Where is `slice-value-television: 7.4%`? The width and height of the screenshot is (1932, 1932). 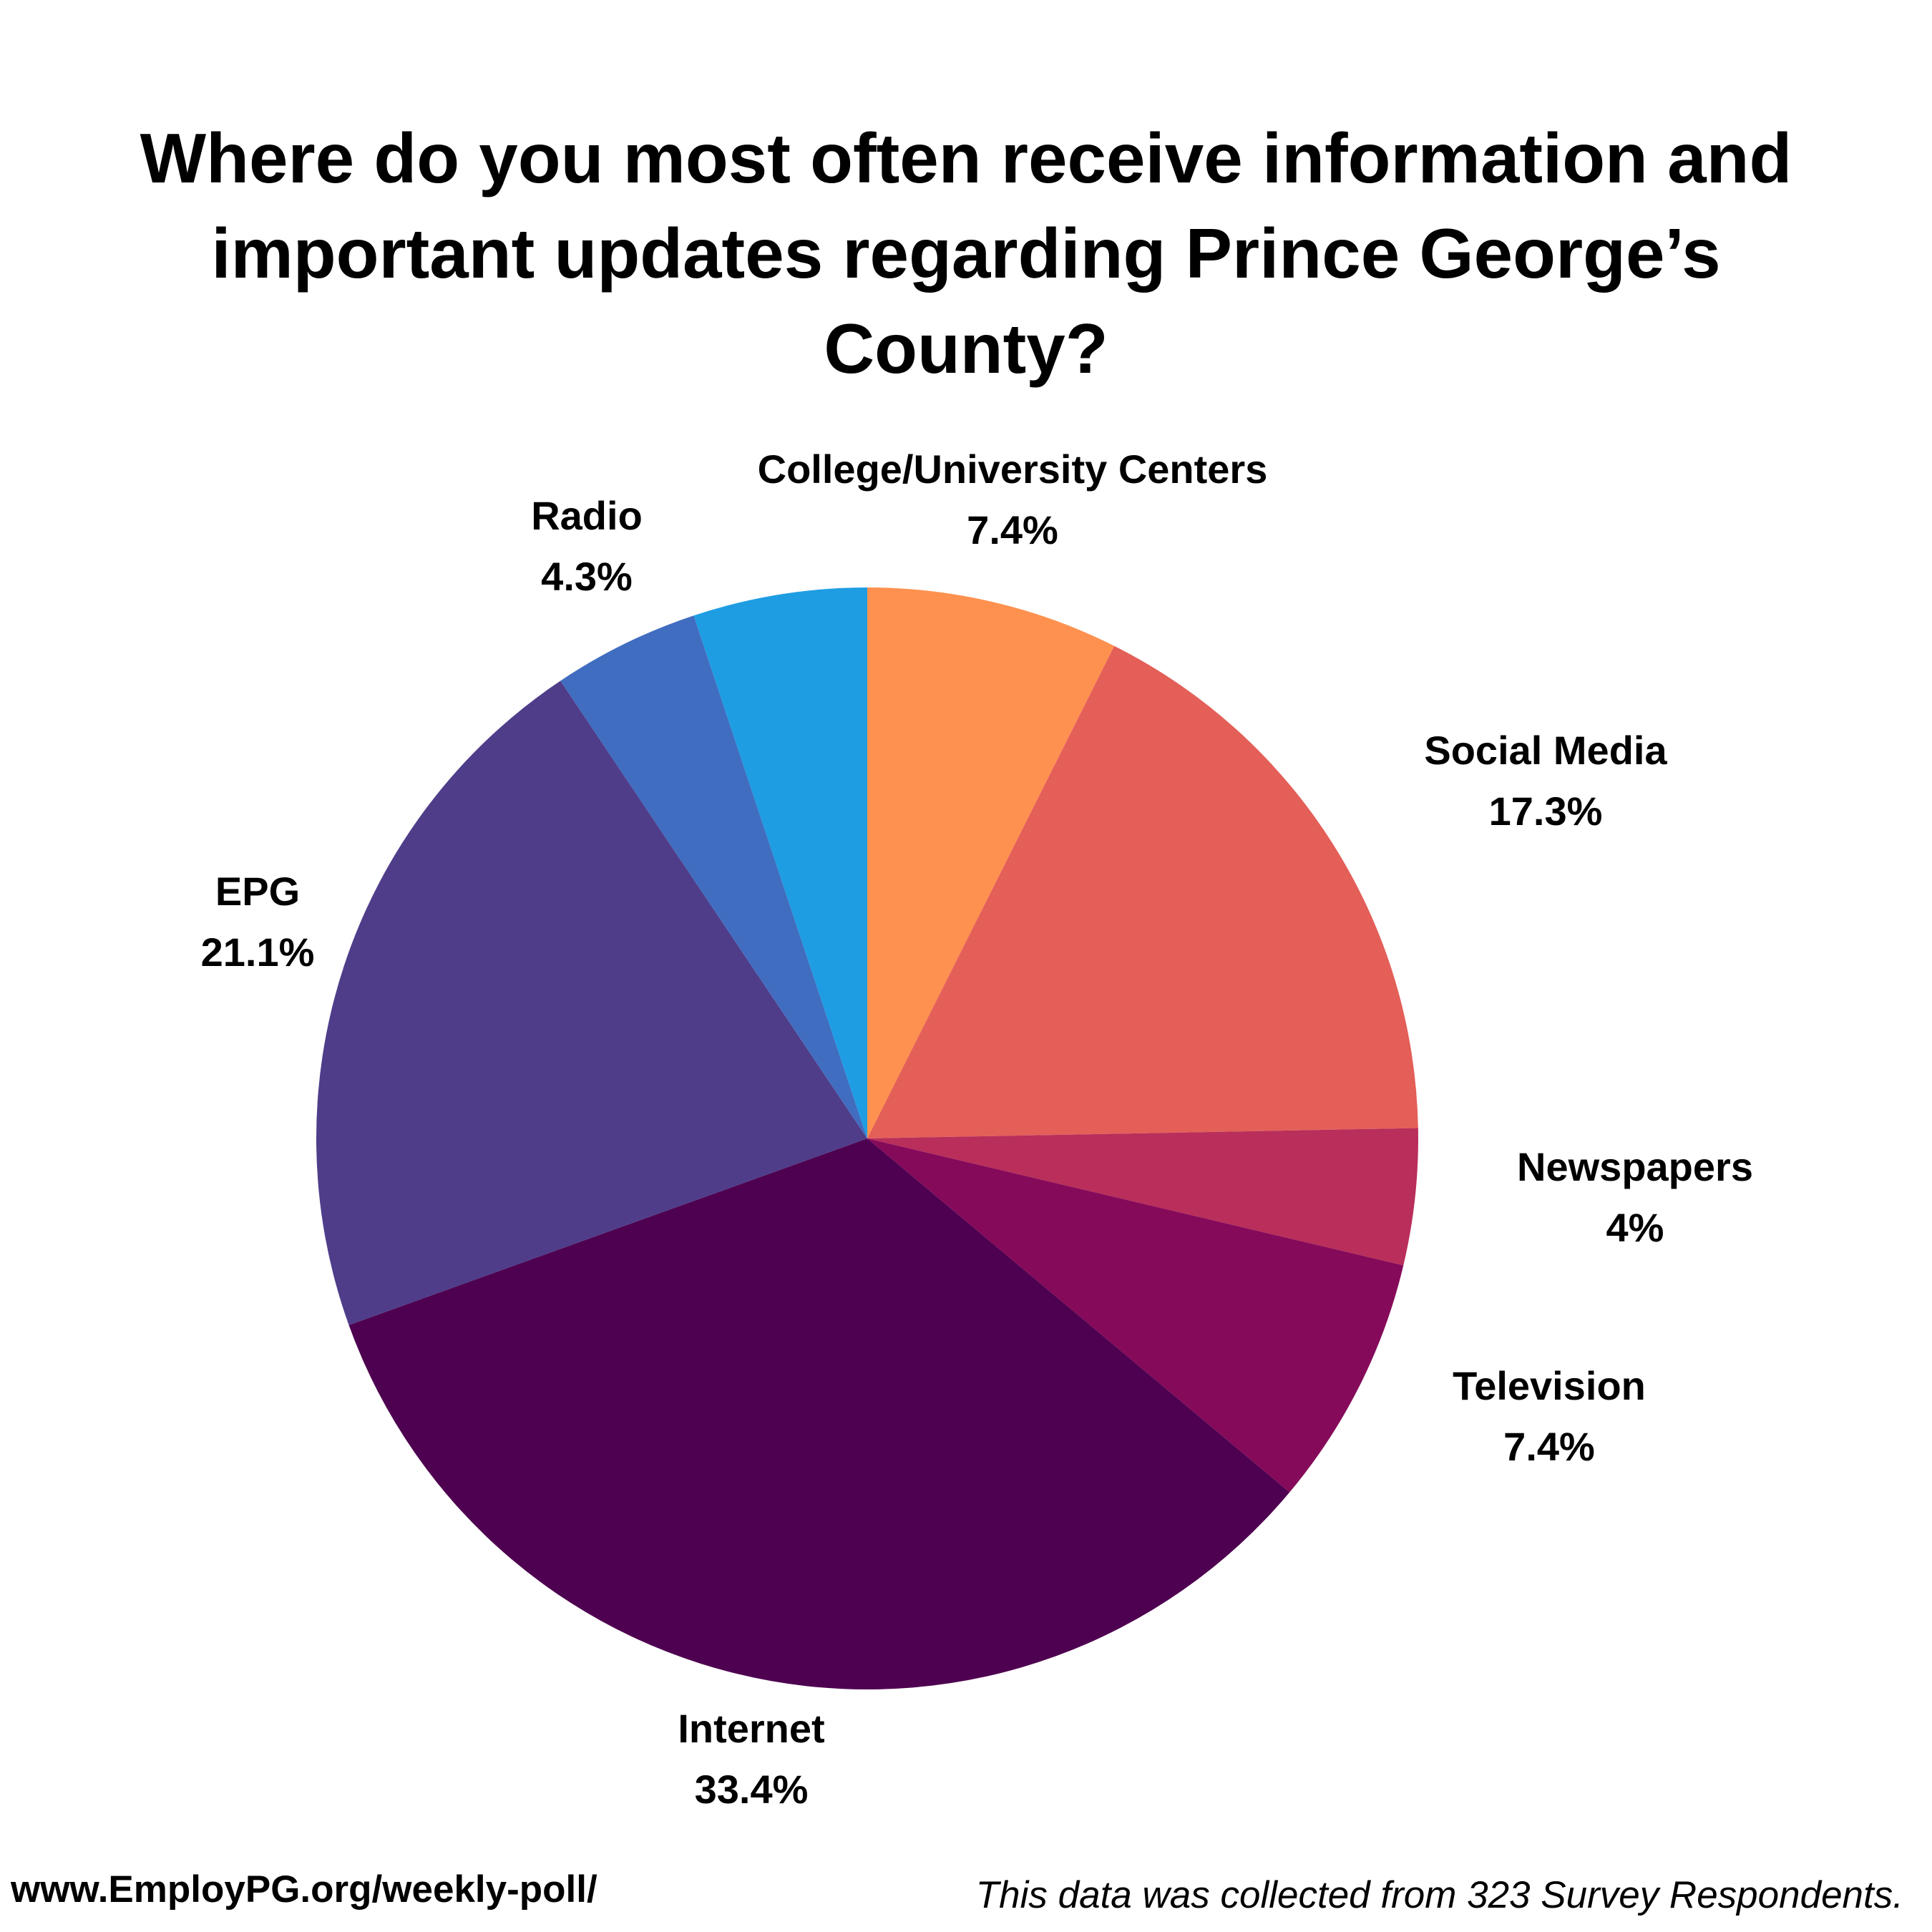
slice-value-television: 7.4% is located at coordinates (1549, 1446).